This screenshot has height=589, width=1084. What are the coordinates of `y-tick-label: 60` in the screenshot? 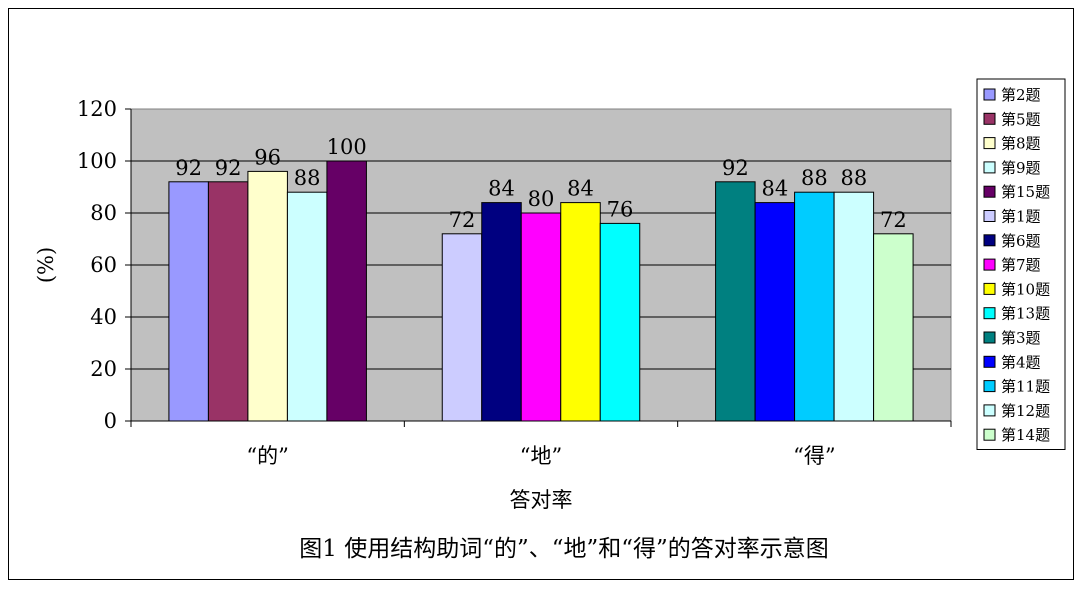 It's located at (103, 265).